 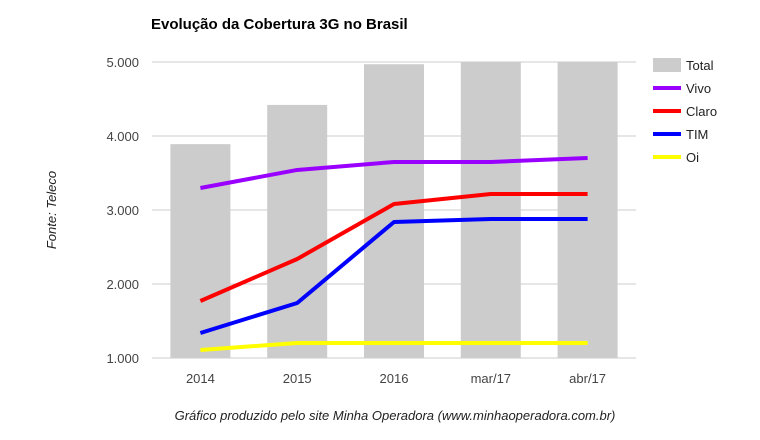 I want to click on series-line-tim, so click(x=393, y=276).